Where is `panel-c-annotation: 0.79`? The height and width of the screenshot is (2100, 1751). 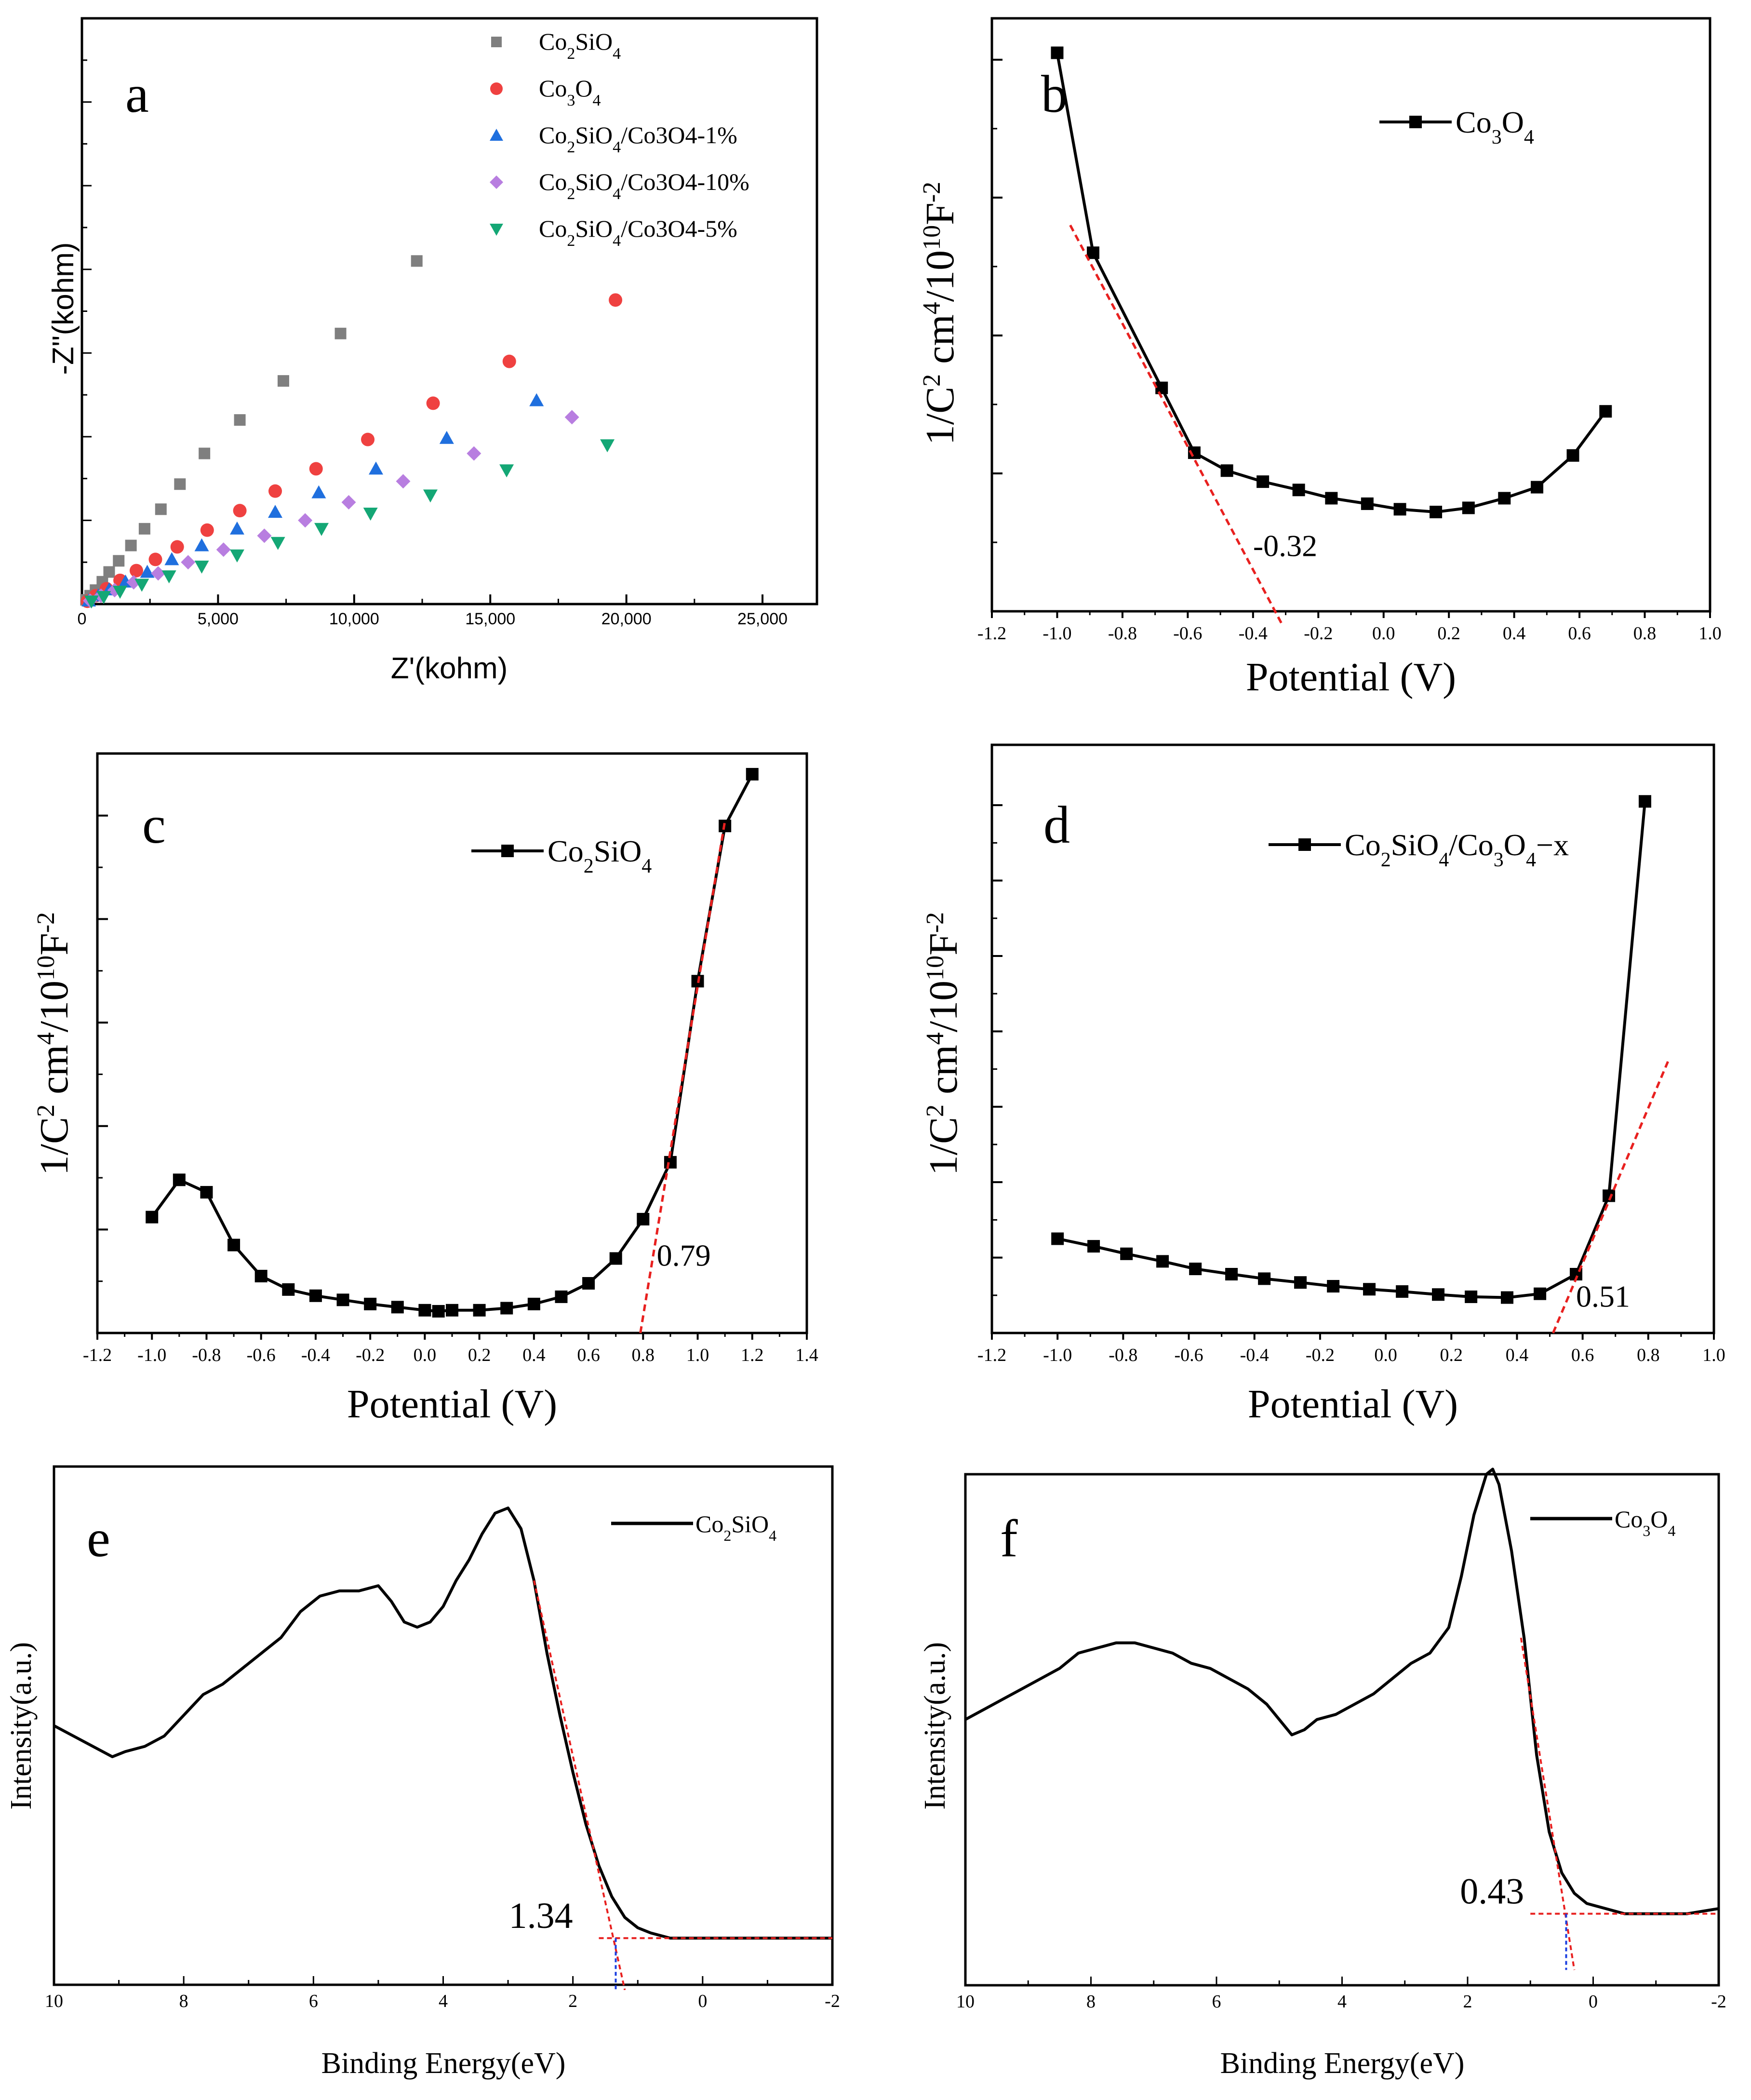 panel-c-annotation: 0.79 is located at coordinates (684, 1255).